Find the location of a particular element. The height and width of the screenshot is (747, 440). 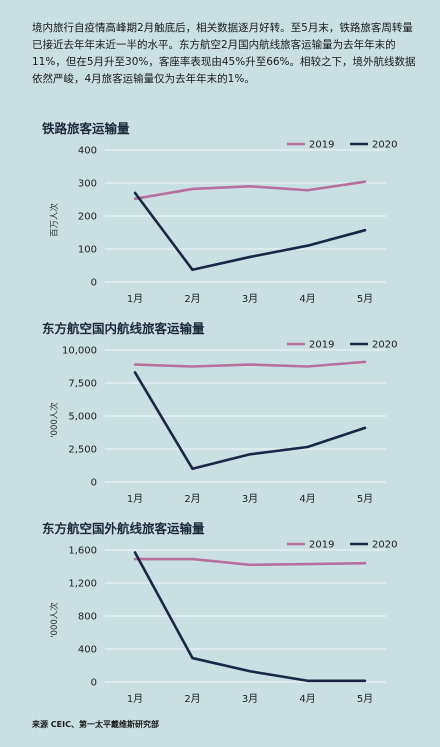

y-axis-label: 百万人次 is located at coordinates (54, 220).